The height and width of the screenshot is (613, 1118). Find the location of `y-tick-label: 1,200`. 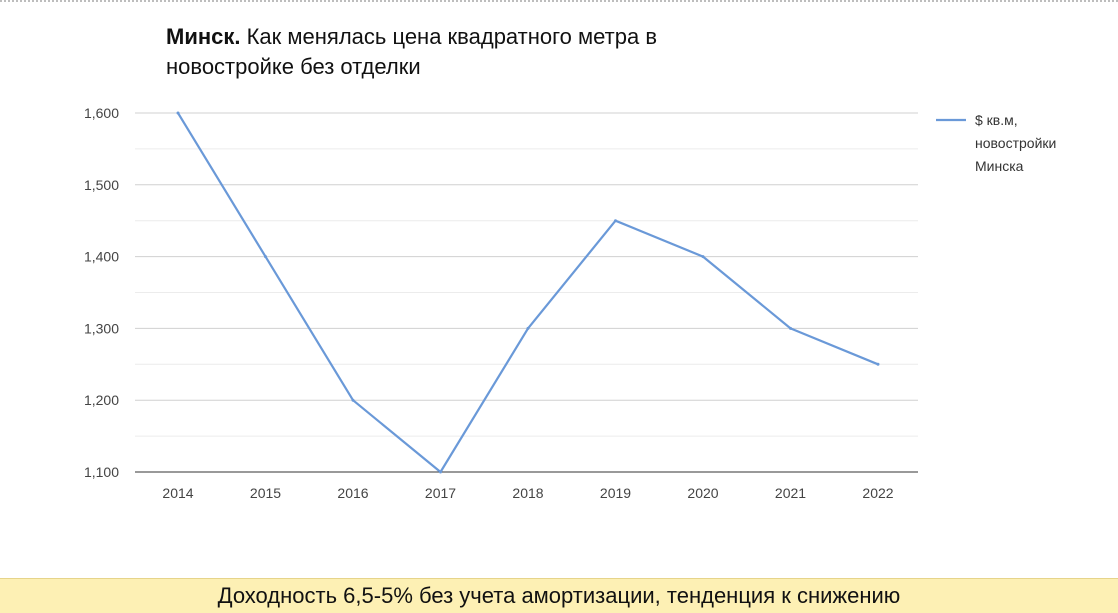

y-tick-label: 1,200 is located at coordinates (101, 400).